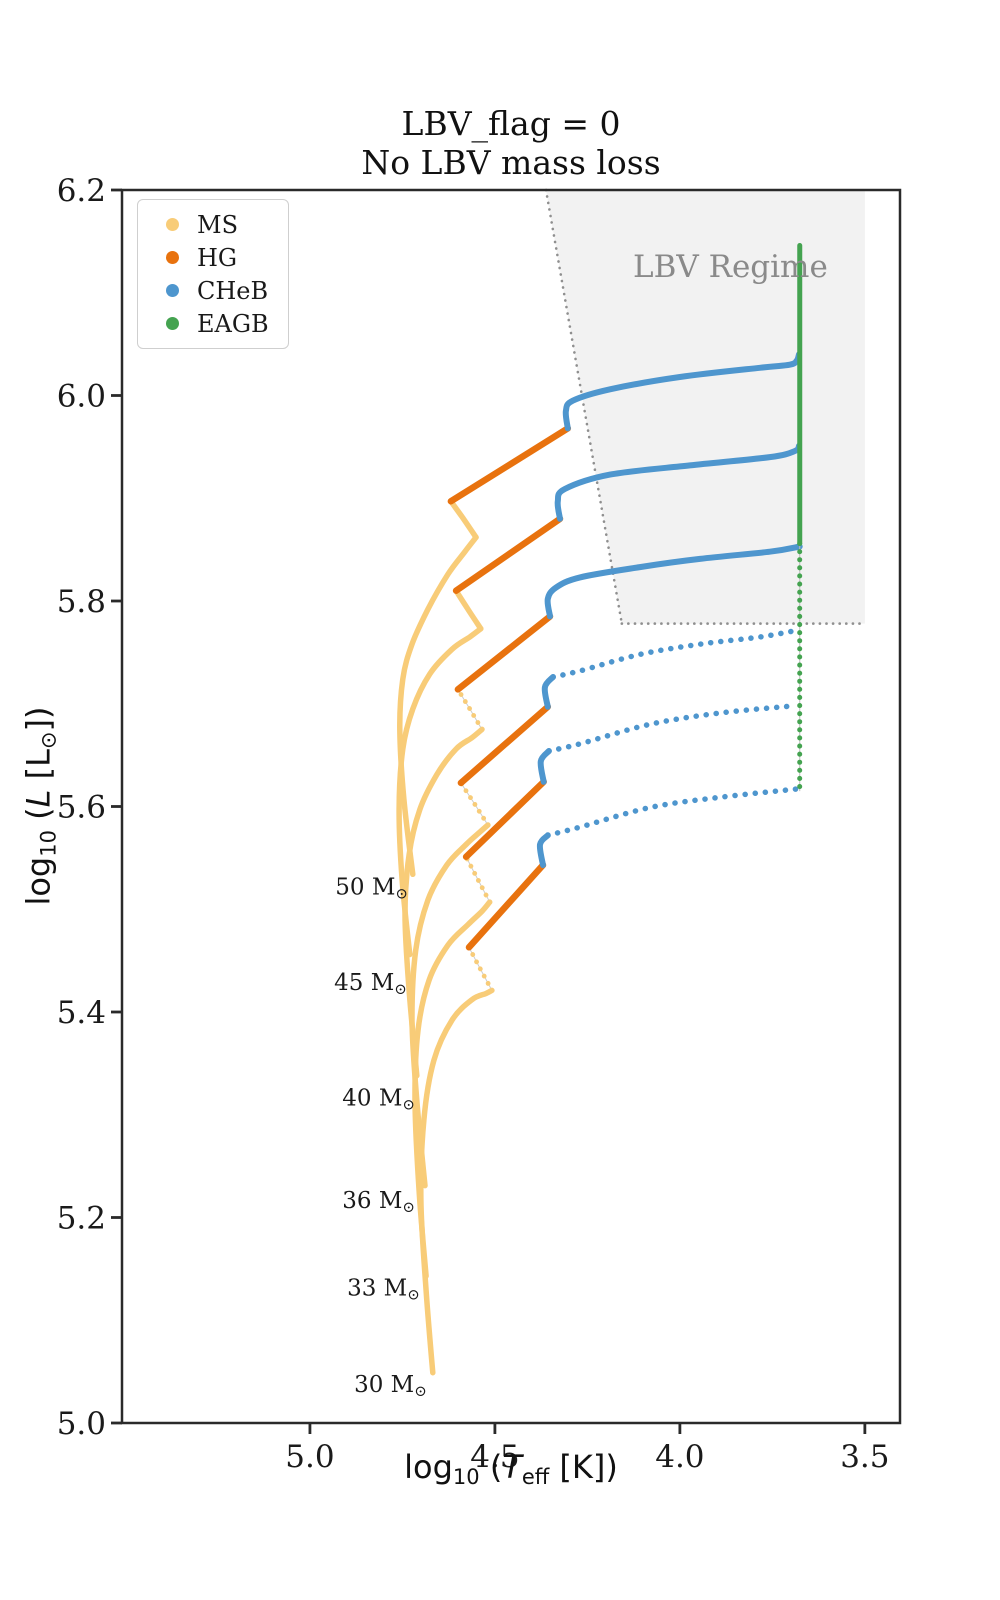  Describe the element at coordinates (217, 257) in the screenshot. I see `legend-label: HG` at that location.